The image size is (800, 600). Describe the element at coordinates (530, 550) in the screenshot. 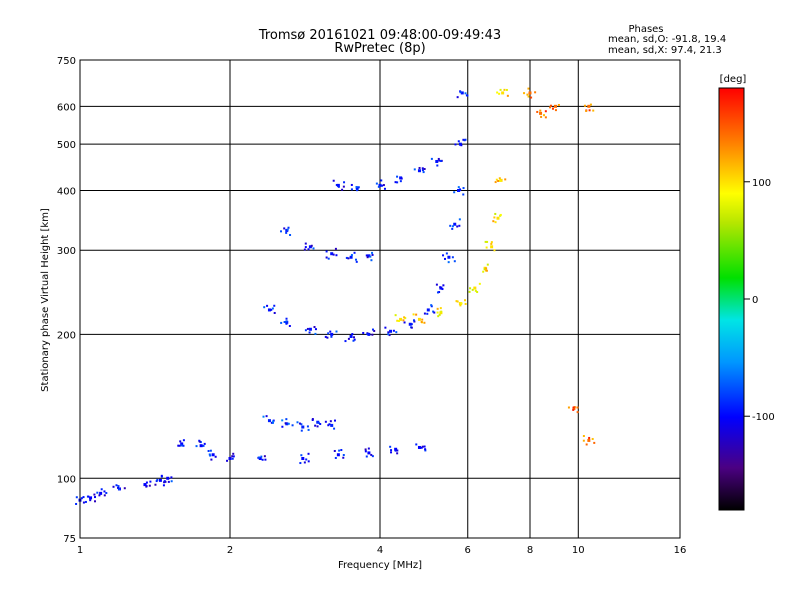

I see `x-tick-label: 8` at that location.